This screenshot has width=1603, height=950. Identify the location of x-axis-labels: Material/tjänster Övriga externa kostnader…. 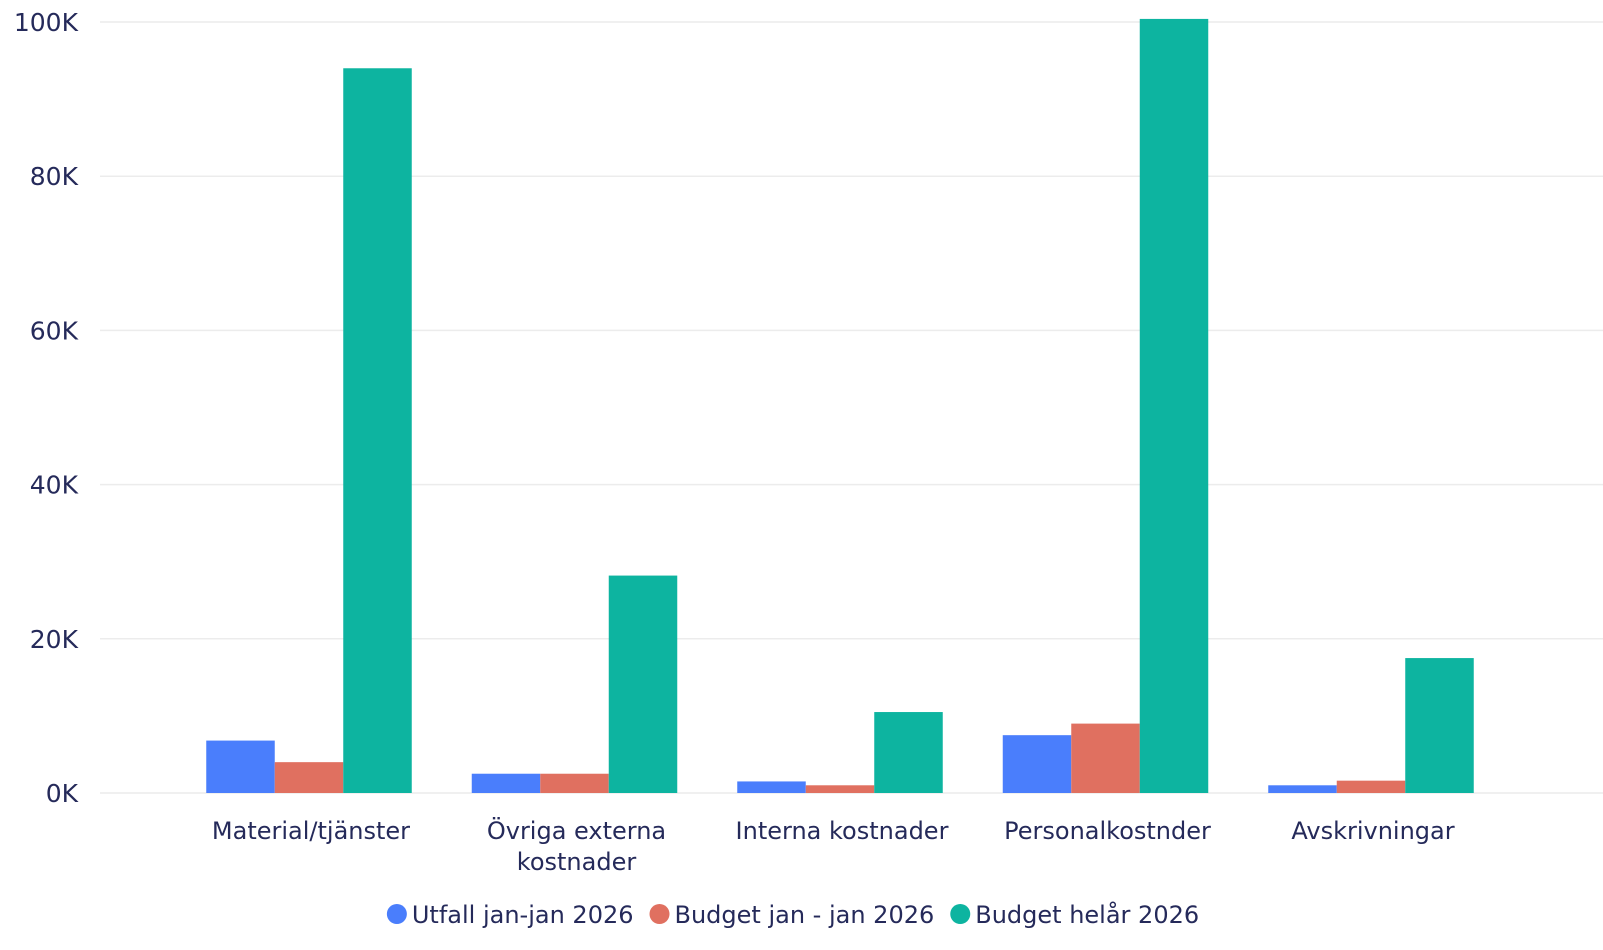
(833, 846).